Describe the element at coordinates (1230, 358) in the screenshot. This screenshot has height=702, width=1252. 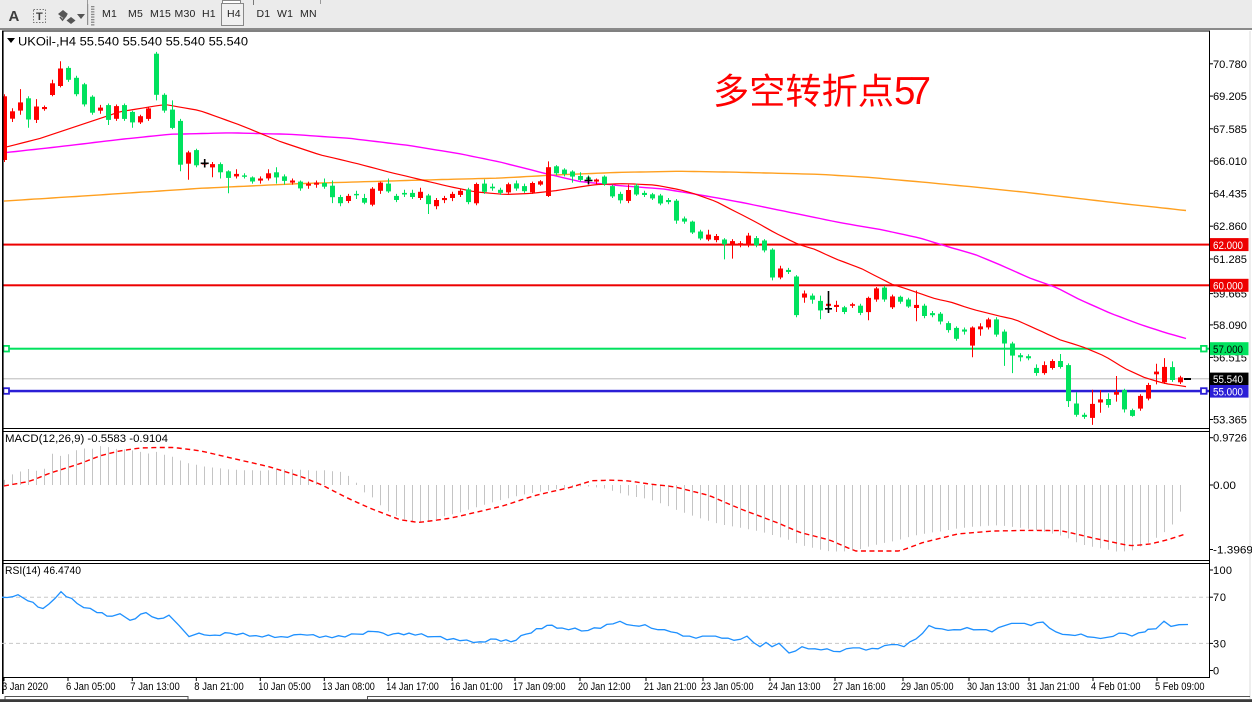
I see `svg-text: 56.515` at that location.